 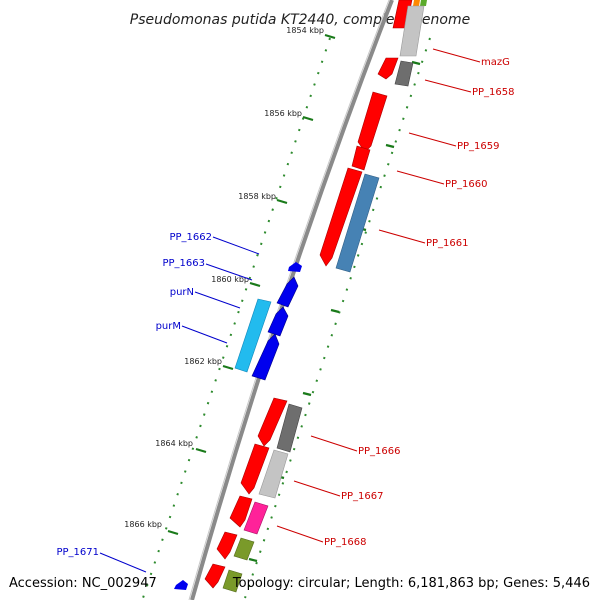 What do you see at coordinates (372, 122) in the screenshot?
I see `gene-pp1659` at bounding box center [372, 122].